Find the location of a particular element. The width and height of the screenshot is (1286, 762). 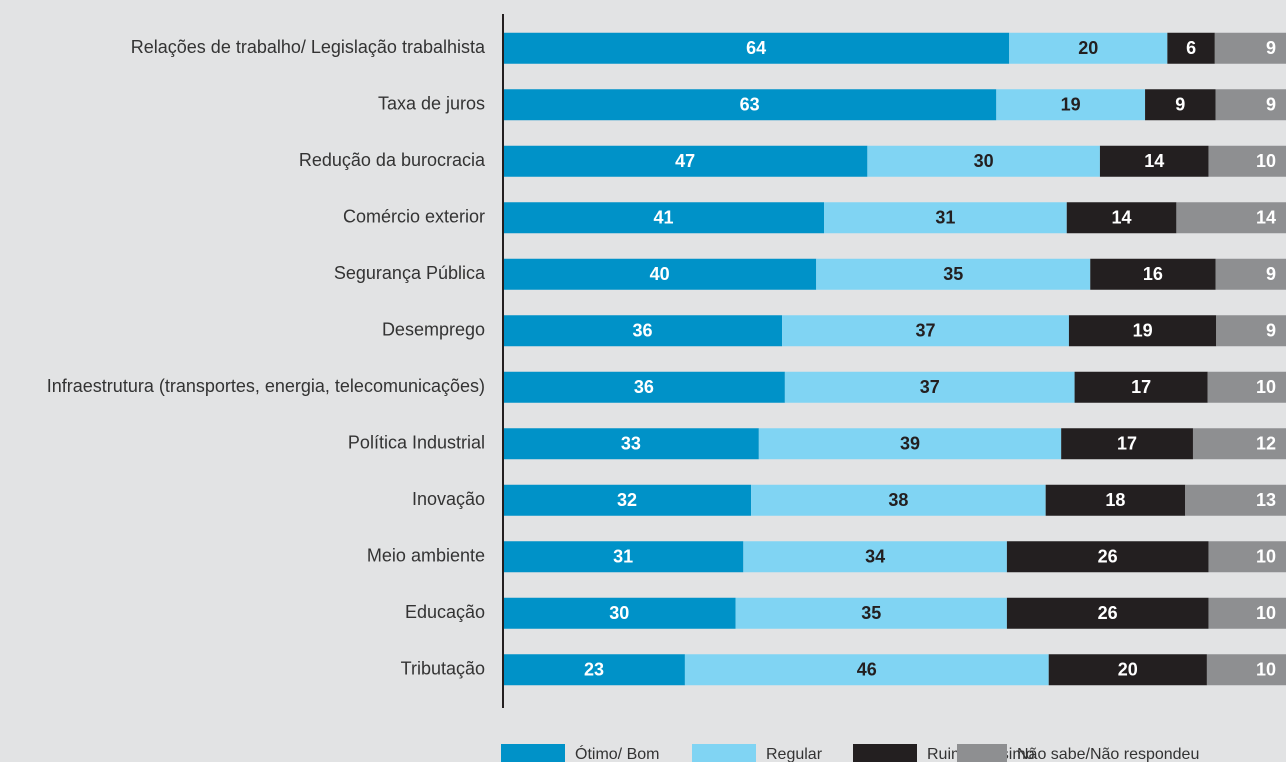

value-label: 20 is located at coordinates (1128, 670).